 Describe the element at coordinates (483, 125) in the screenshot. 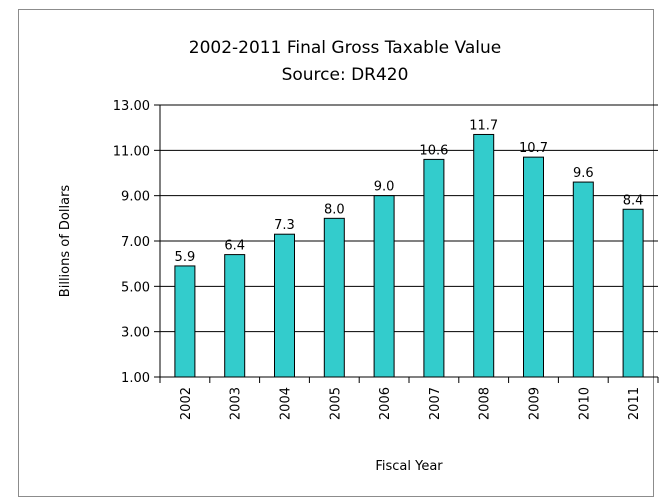

I see `data-label: 11.7` at that location.